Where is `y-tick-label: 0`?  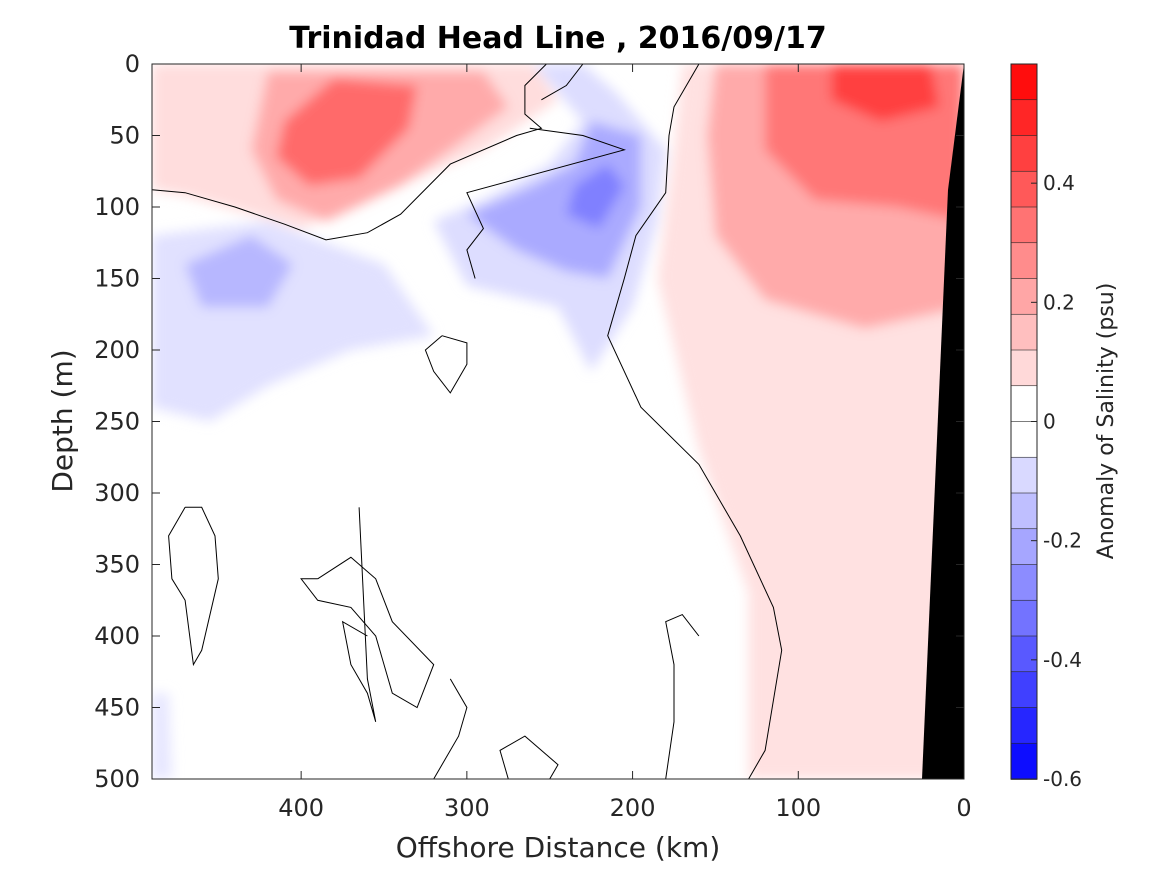 y-tick-label: 0 is located at coordinates (132, 64).